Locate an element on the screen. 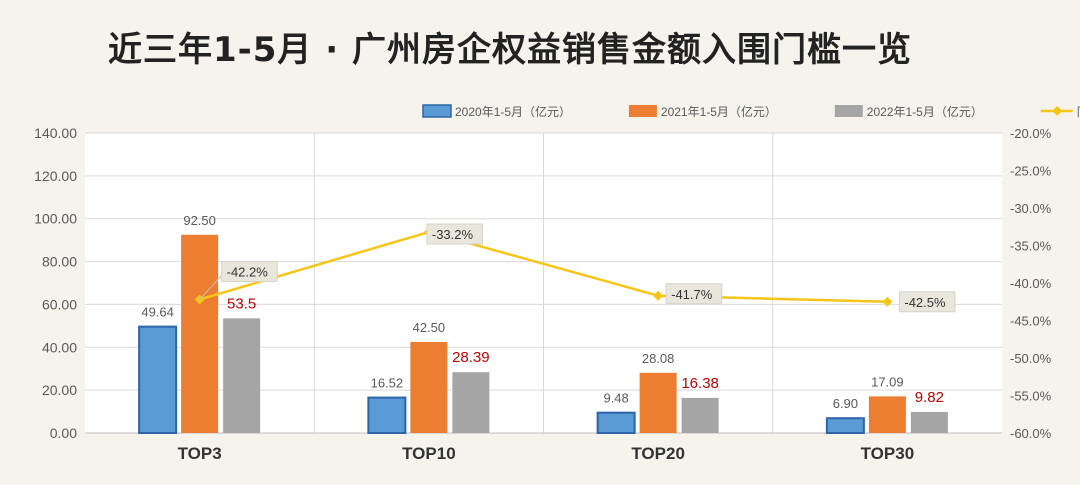 This screenshot has height=485, width=1080. bar-value-label: 9.82 is located at coordinates (929, 397).